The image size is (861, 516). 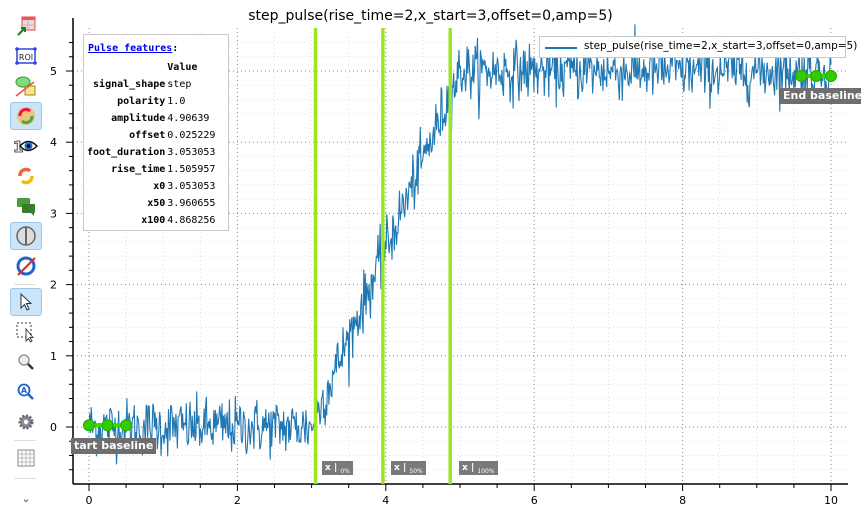 I want to click on feature-row: polarity 1.0, so click(x=151, y=101).